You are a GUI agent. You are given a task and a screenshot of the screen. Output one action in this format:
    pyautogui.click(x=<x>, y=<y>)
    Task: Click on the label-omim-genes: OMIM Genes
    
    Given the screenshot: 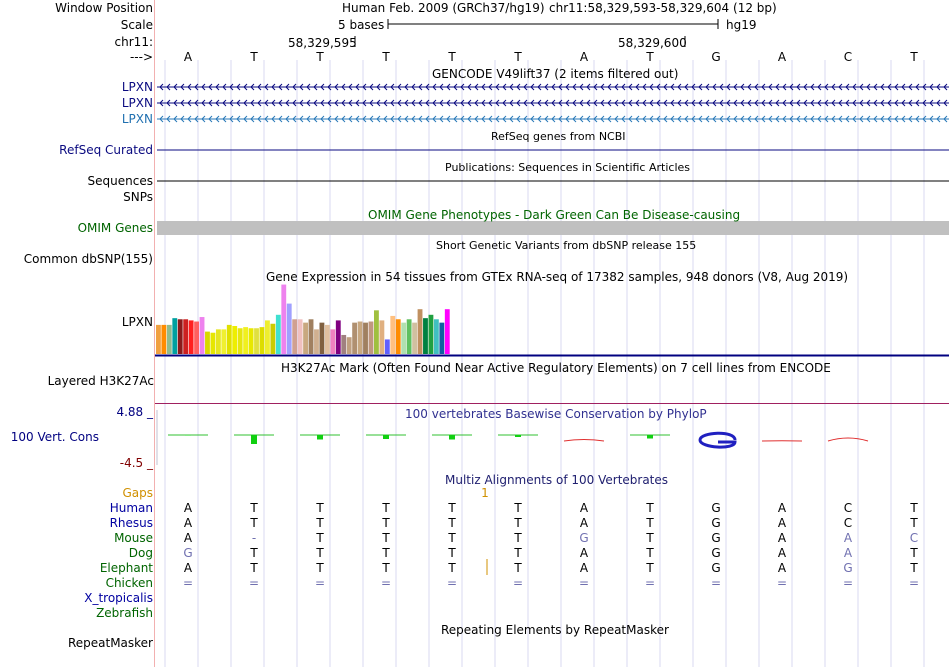 What is the action you would take?
    pyautogui.click(x=115, y=228)
    